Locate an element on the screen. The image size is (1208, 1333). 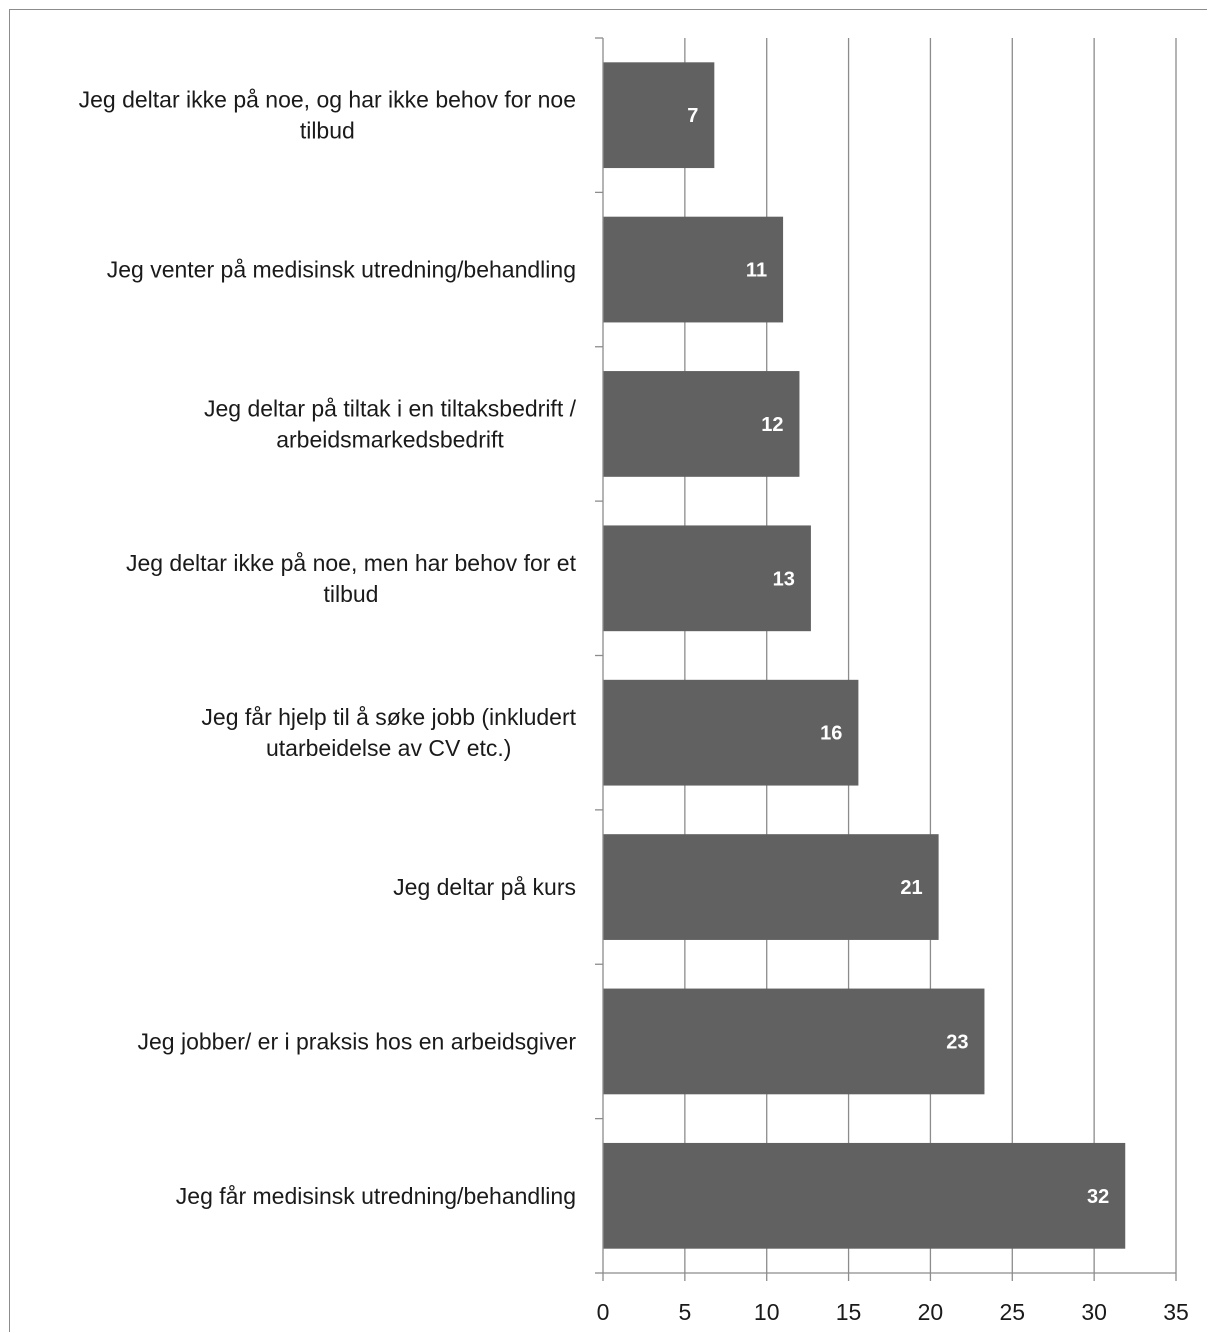
x-tick-label-20: 20 is located at coordinates (931, 1312).